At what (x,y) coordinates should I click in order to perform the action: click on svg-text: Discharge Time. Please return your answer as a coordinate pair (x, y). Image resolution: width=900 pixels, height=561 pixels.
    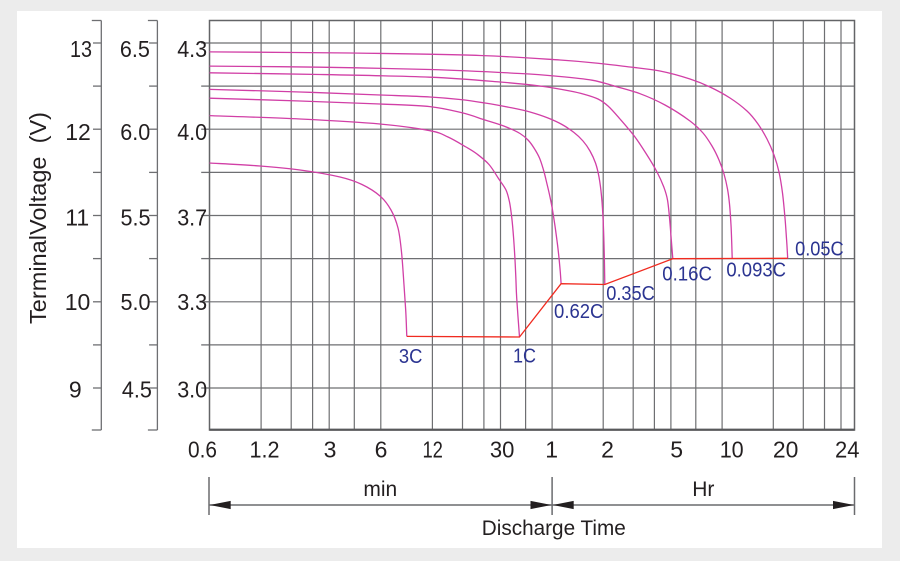
    Looking at the image, I should click on (554, 528).